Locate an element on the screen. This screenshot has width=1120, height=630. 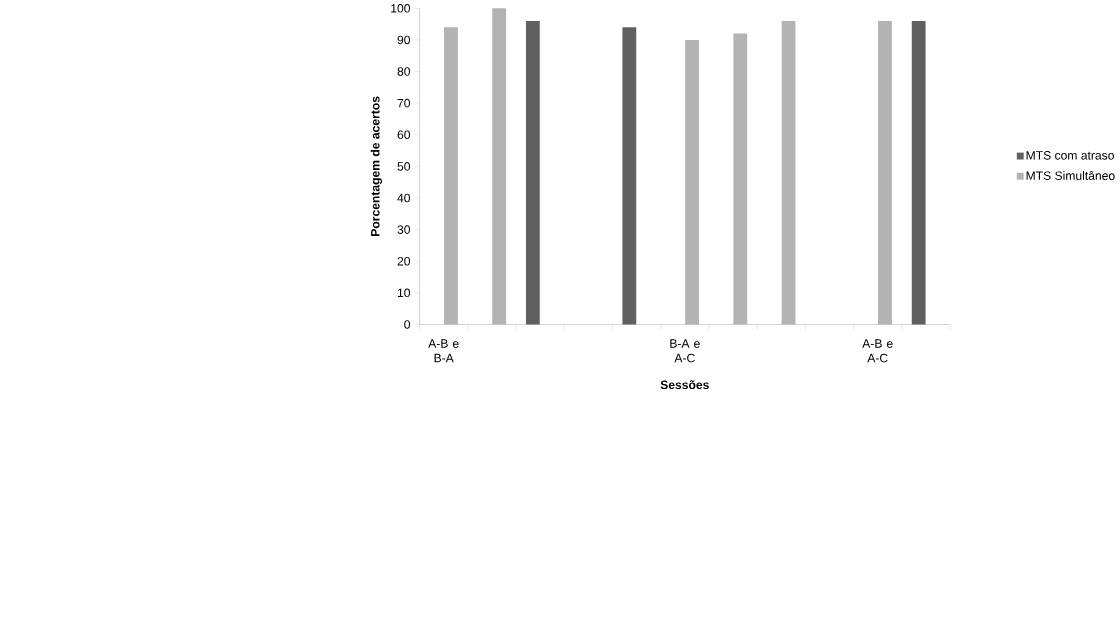
y-tick-label: 60 is located at coordinates (404, 134).